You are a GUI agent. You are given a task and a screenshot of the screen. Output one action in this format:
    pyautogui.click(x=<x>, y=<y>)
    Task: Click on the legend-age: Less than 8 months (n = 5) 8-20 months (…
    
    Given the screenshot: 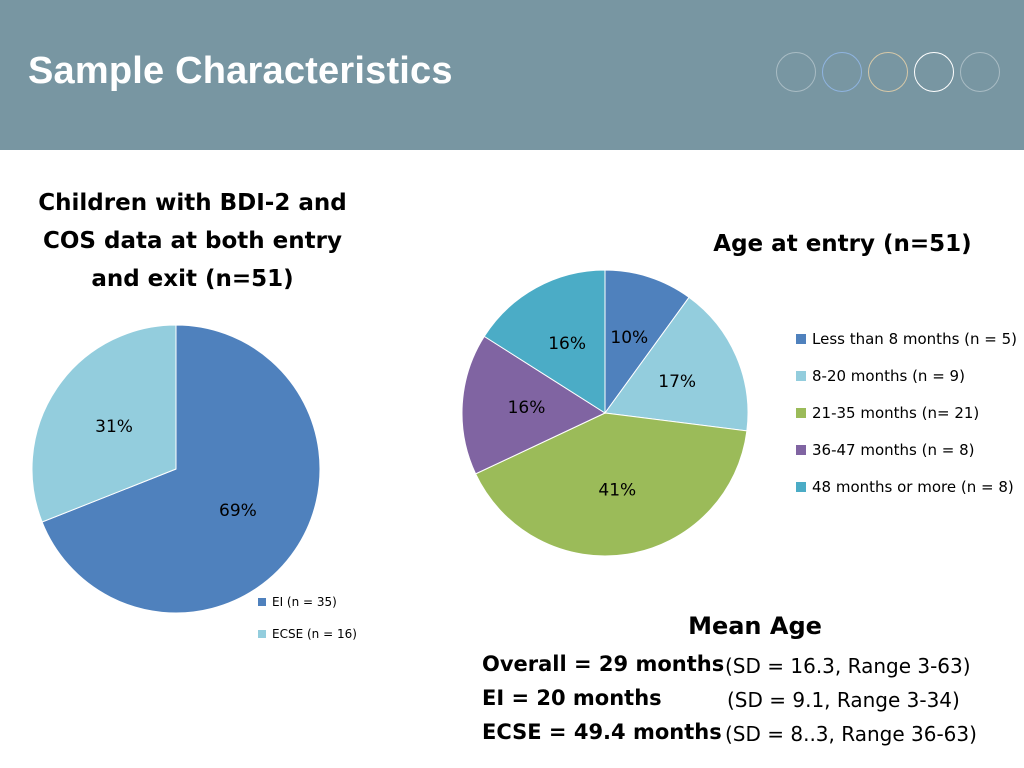 What is the action you would take?
    pyautogui.click(x=906, y=412)
    